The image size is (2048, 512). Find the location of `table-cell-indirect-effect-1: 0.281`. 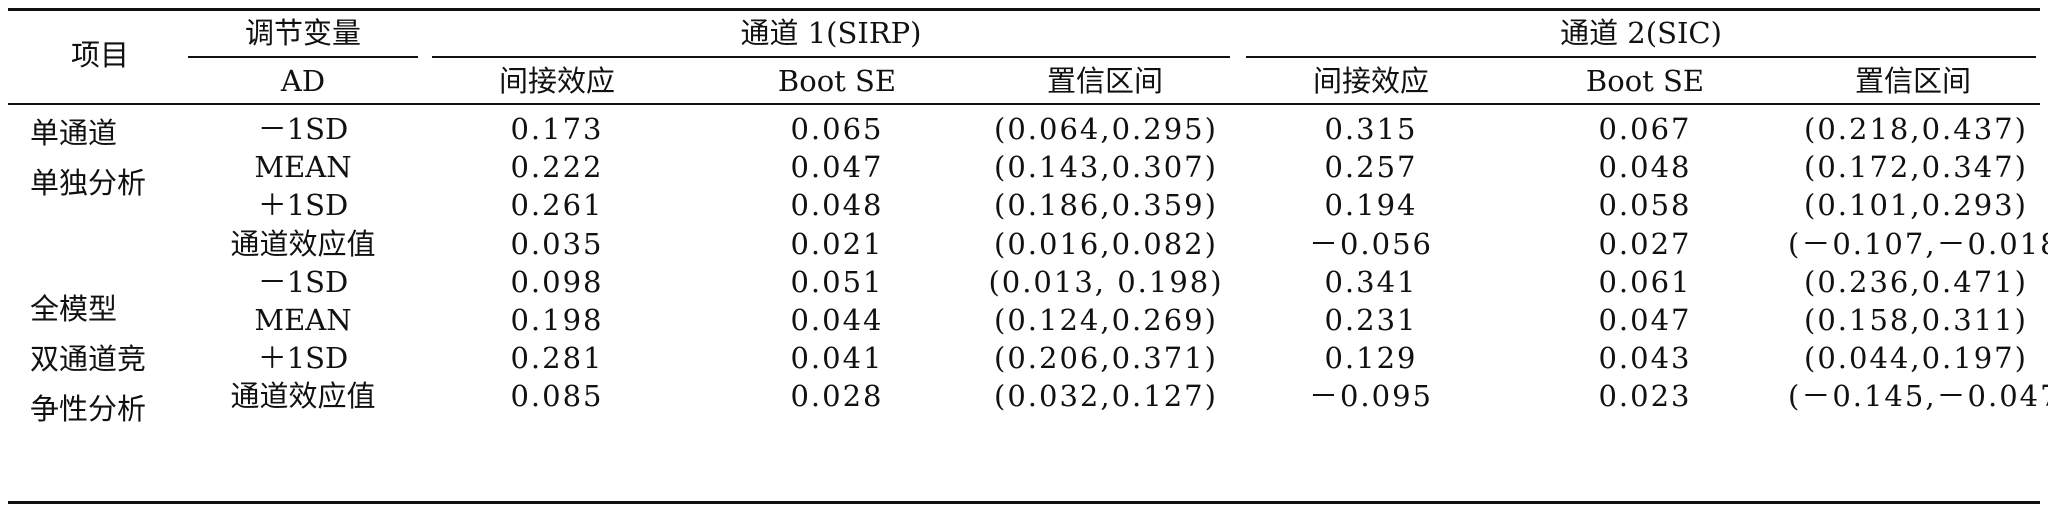

table-cell-indirect-effect-1: 0.281 is located at coordinates (557, 358).